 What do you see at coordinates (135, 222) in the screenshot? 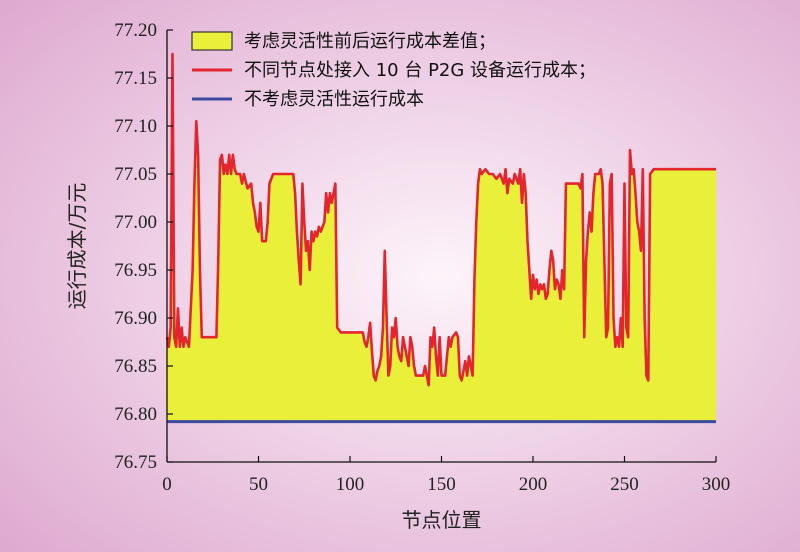
I see `y-tick-label: 77.00` at bounding box center [135, 222].